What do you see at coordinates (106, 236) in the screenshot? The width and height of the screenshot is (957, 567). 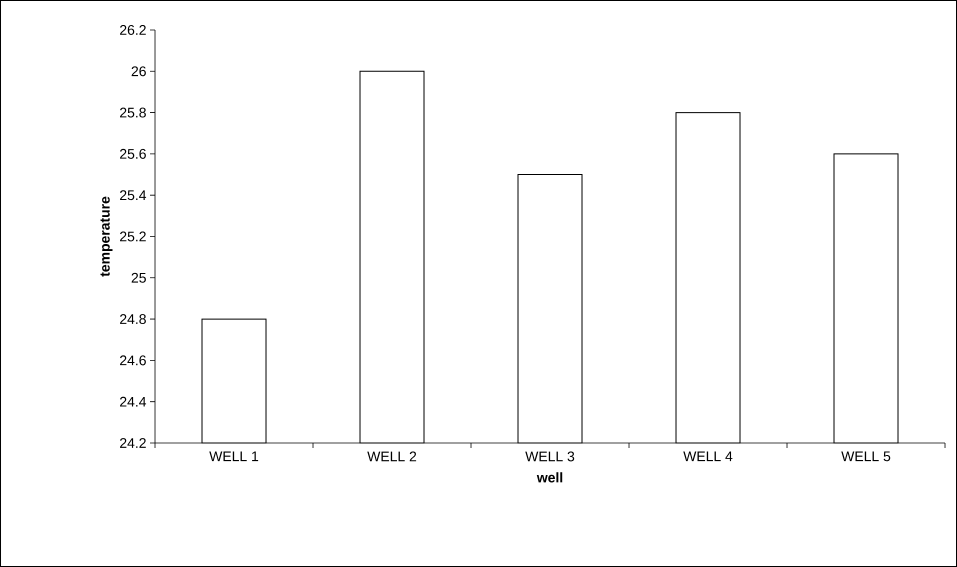 I see `y-axis-title: temperature` at bounding box center [106, 236].